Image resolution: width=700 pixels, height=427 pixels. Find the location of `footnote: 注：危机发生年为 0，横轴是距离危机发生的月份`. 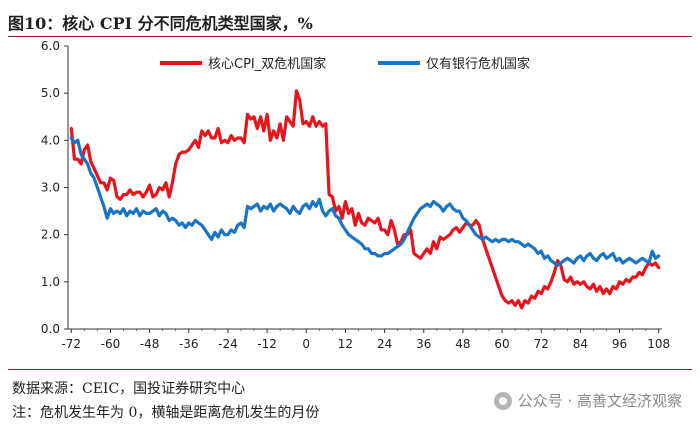

footnote: 注：危机发生年为 0，横轴是距离危机发生的月份 is located at coordinates (166, 413).